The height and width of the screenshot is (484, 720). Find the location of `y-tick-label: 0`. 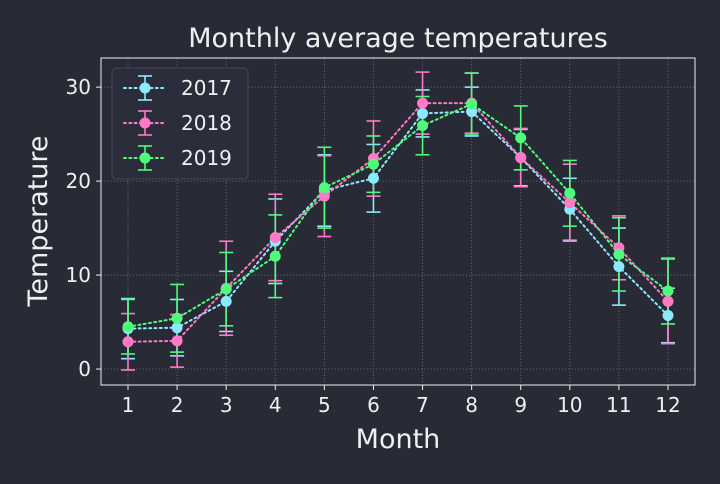

y-tick-label: 0 is located at coordinates (84, 369).